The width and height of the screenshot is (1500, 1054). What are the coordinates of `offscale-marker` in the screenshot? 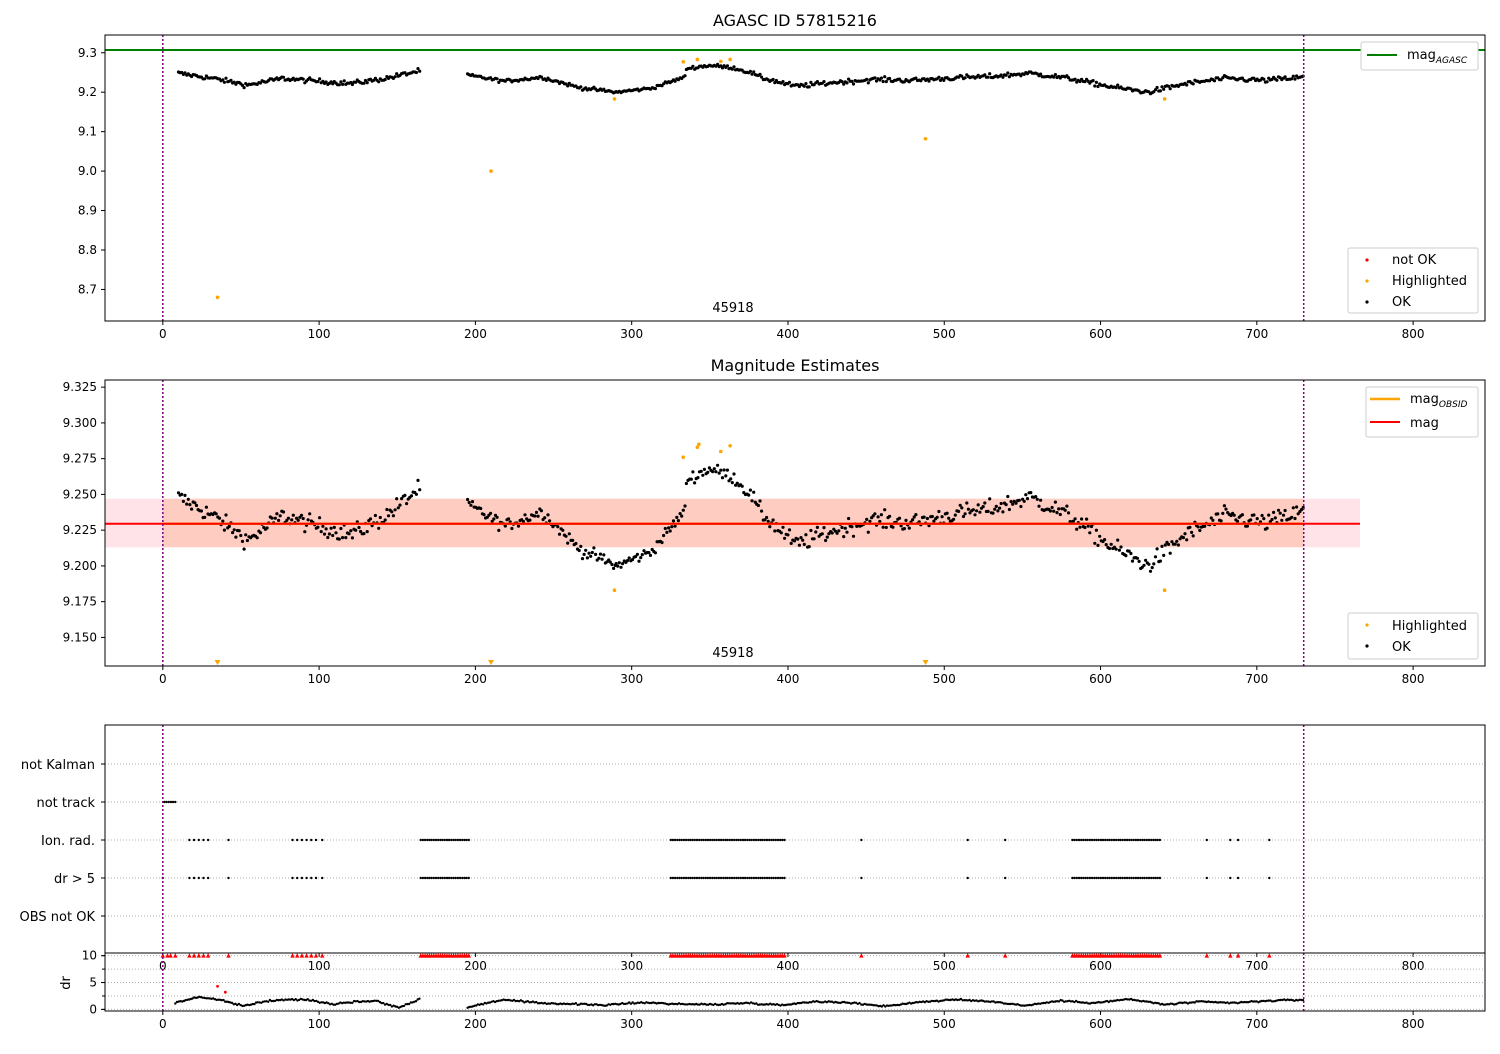 It's located at (217, 662).